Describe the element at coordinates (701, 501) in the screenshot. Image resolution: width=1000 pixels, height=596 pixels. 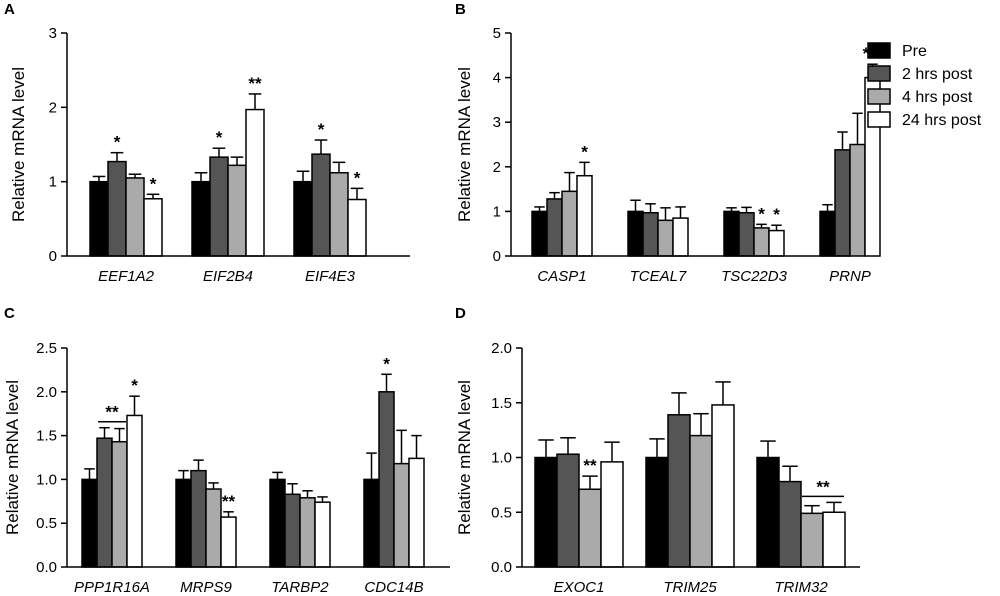
I see `bar-4-hrs-post-trim25` at that location.